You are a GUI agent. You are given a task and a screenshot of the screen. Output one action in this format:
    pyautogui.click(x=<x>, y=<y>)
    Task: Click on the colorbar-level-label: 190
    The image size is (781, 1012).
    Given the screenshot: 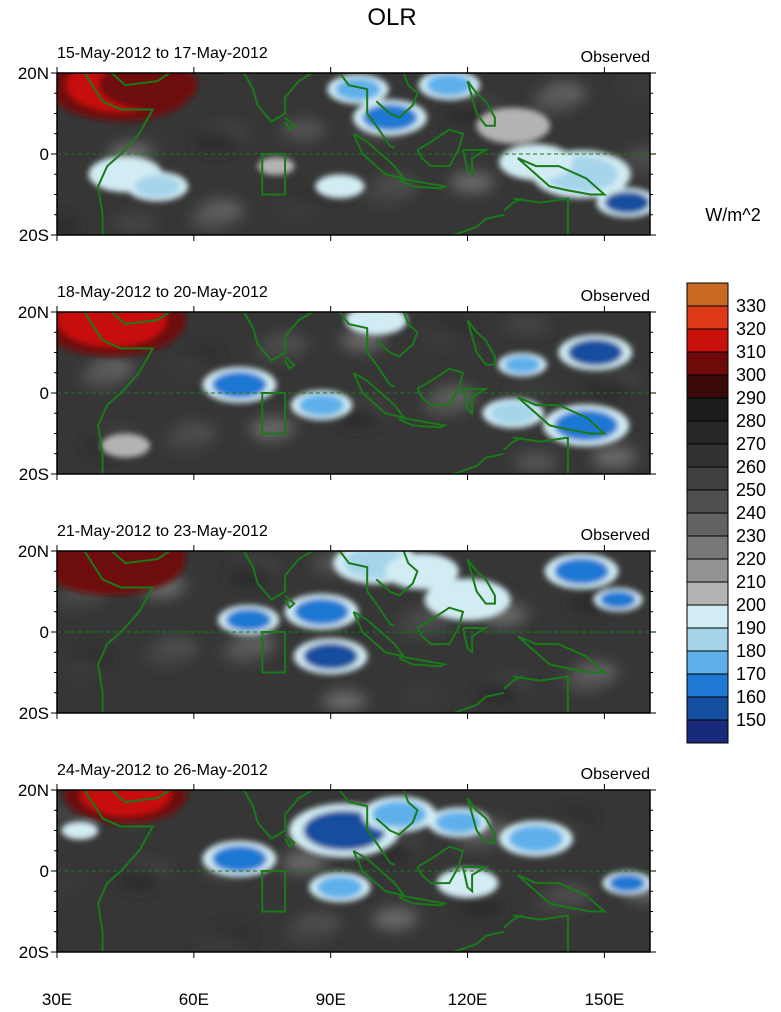 What is the action you would take?
    pyautogui.click(x=751, y=628)
    